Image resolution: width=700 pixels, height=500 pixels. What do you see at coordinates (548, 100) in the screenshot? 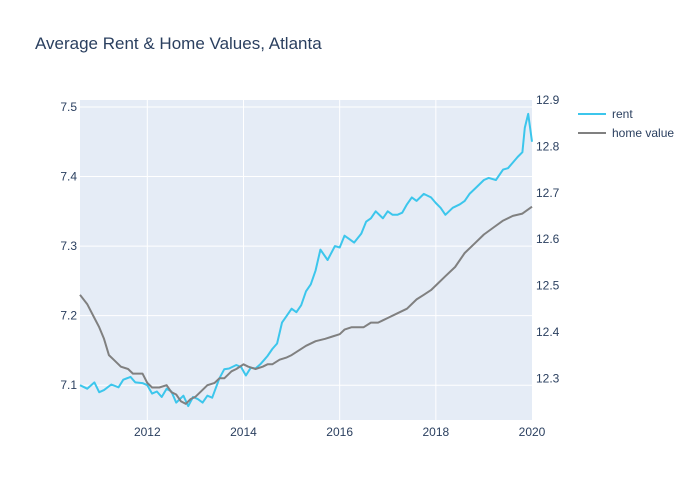
I see `y-right-tick-label: 12.9` at bounding box center [548, 100].